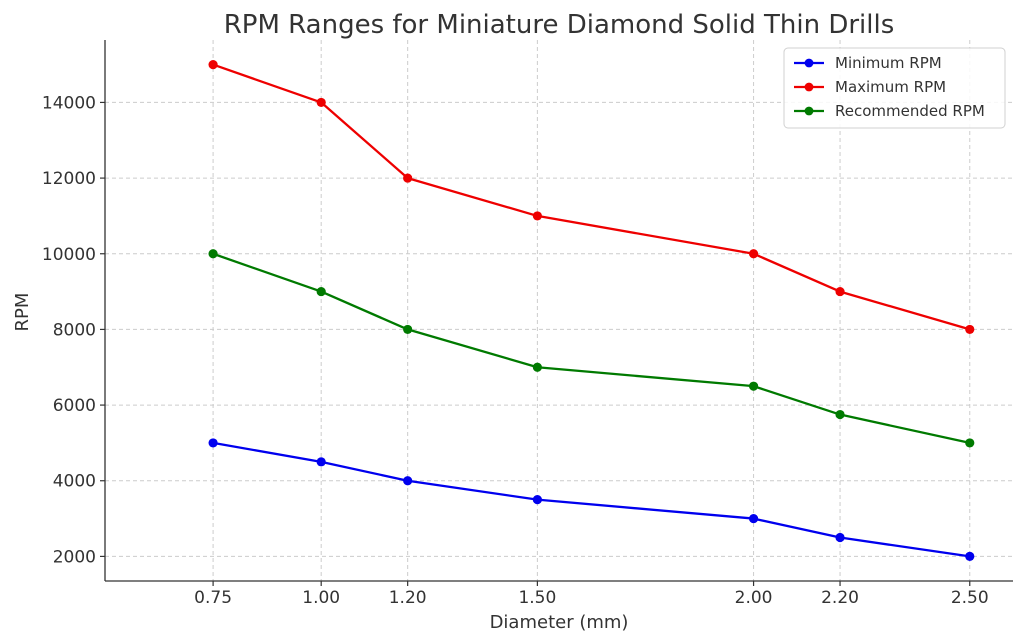 This screenshot has height=644, width=1024. Describe the element at coordinates (74, 406) in the screenshot. I see `y-tick-label: 6000` at that location.